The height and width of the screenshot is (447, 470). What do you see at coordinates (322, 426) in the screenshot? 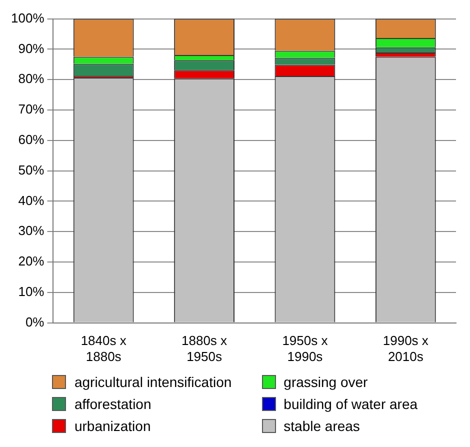
I see `legend-label: stable areas` at bounding box center [322, 426].